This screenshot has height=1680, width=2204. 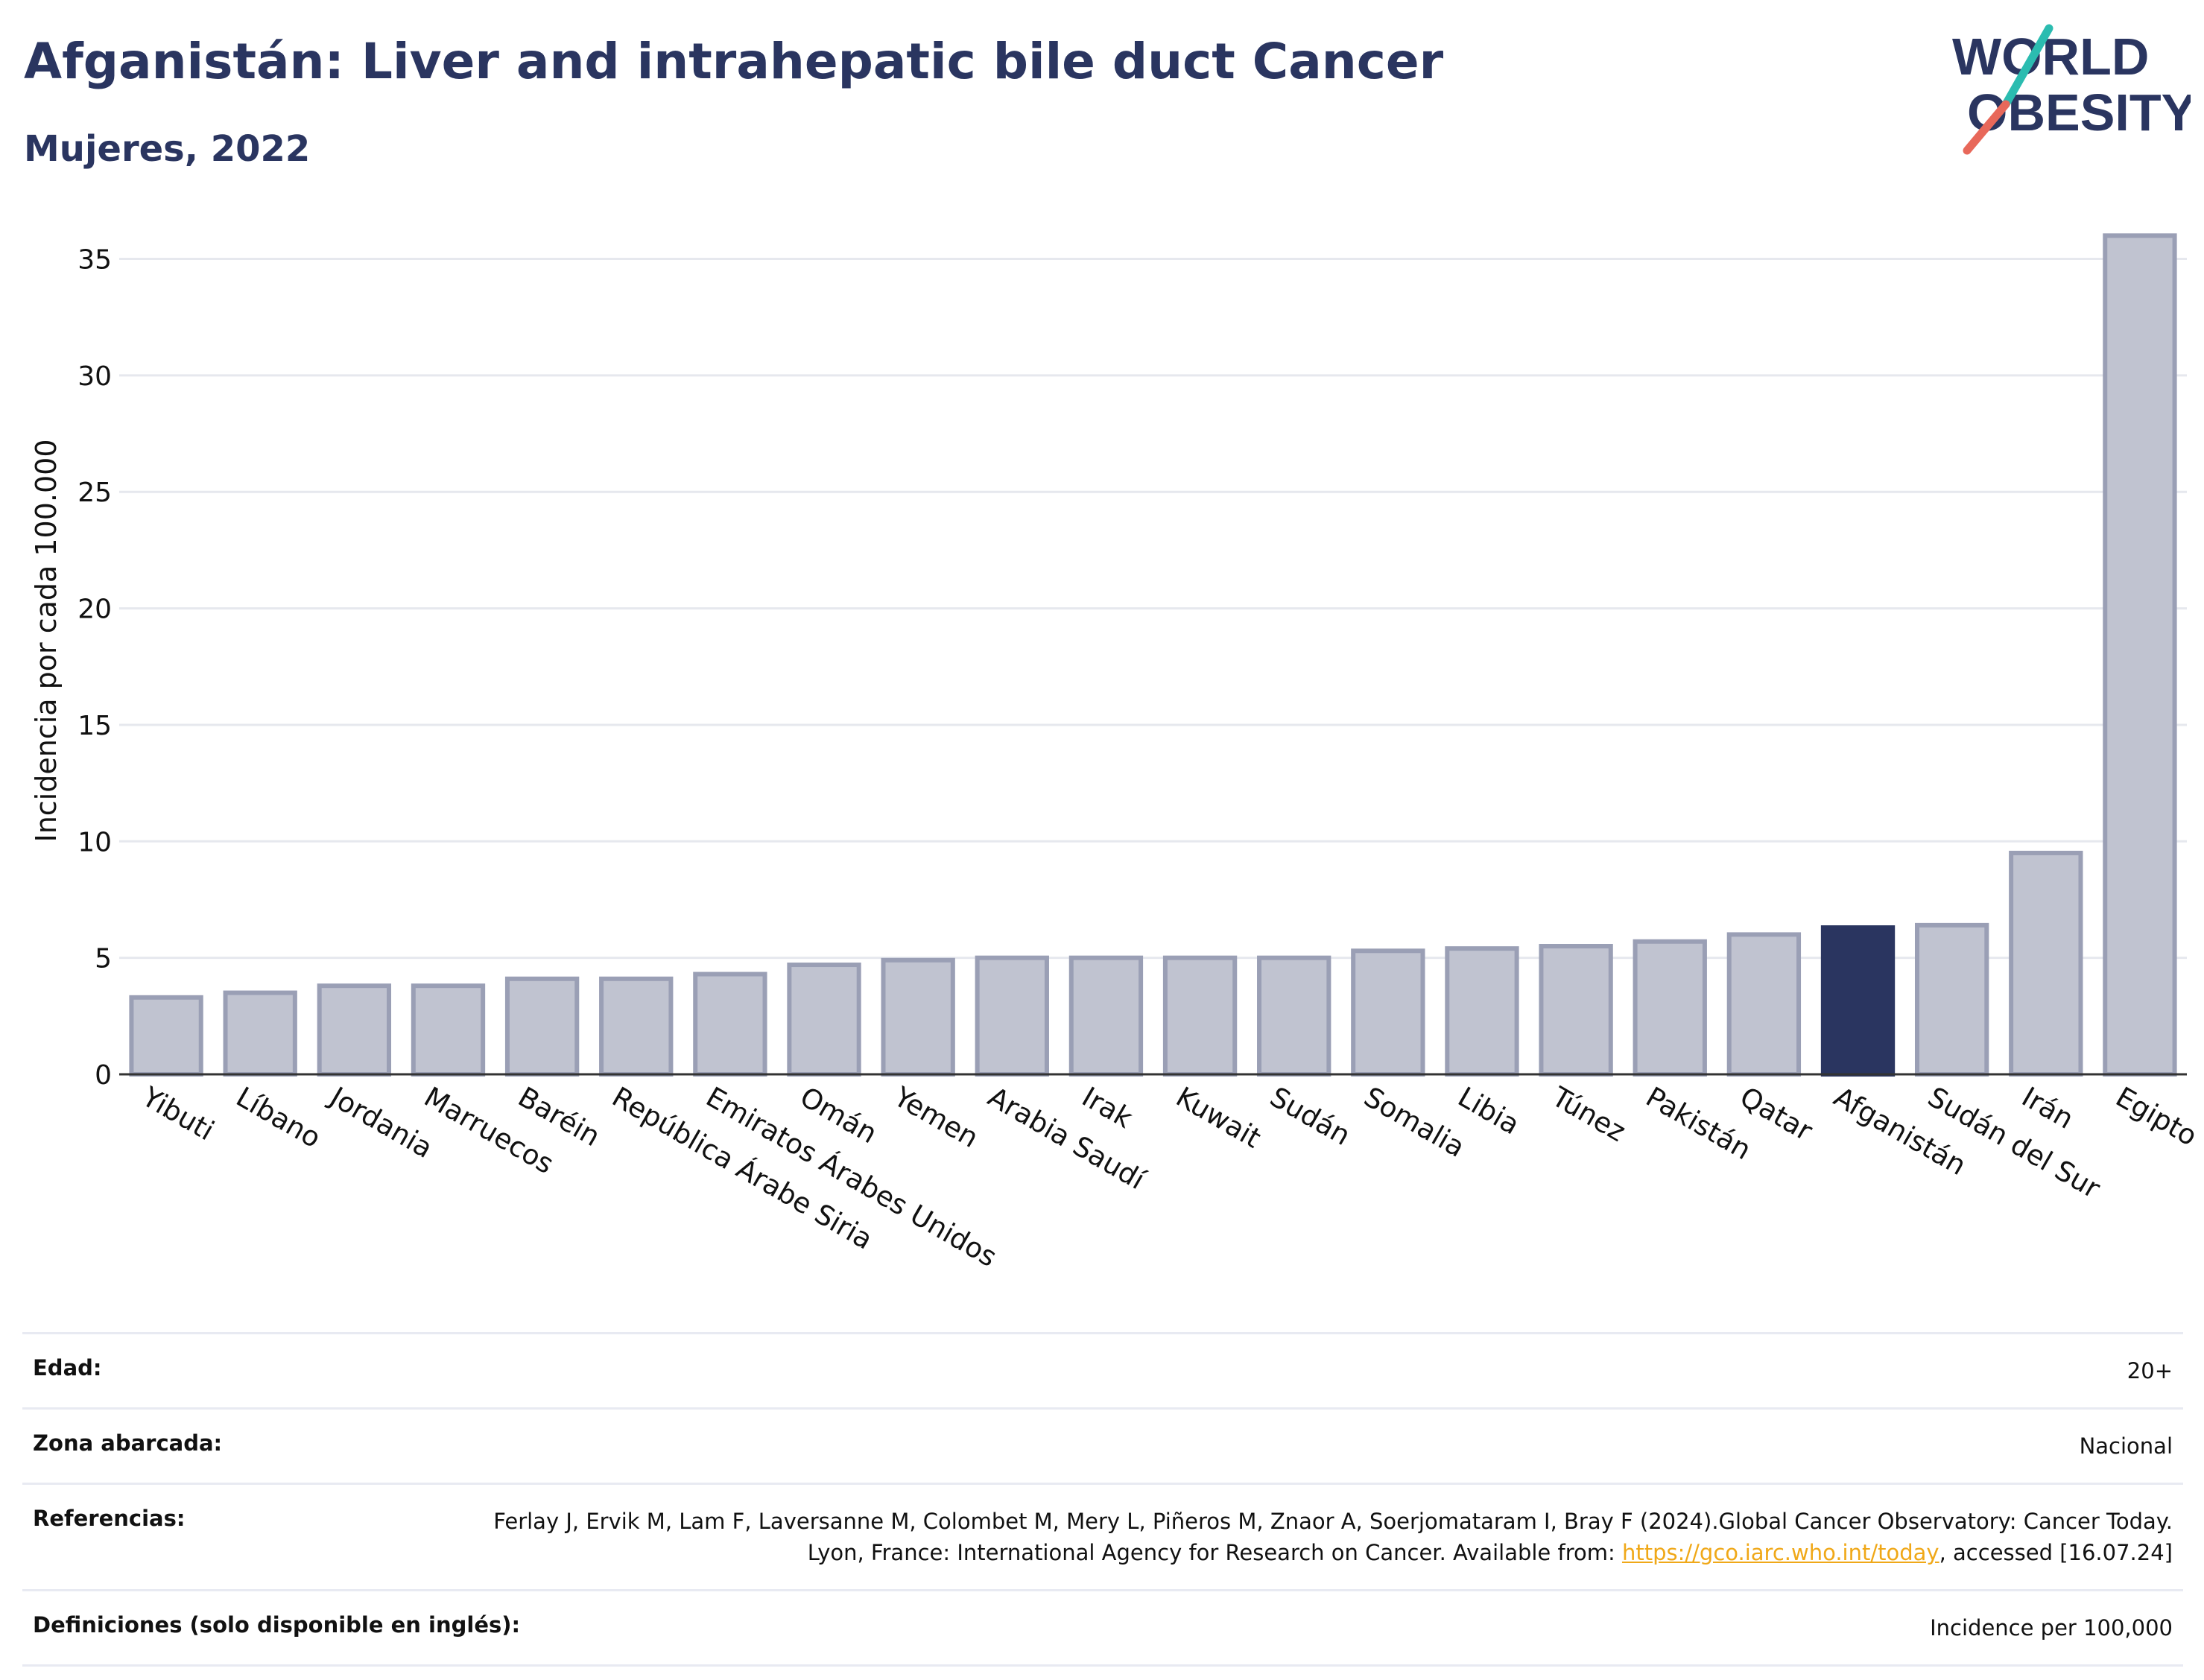 What do you see at coordinates (824, 1020) in the screenshot?
I see `bar-omán` at bounding box center [824, 1020].